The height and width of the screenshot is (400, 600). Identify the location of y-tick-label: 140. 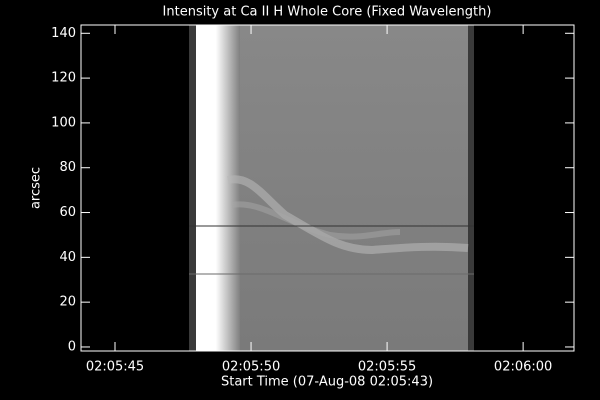
(63, 33).